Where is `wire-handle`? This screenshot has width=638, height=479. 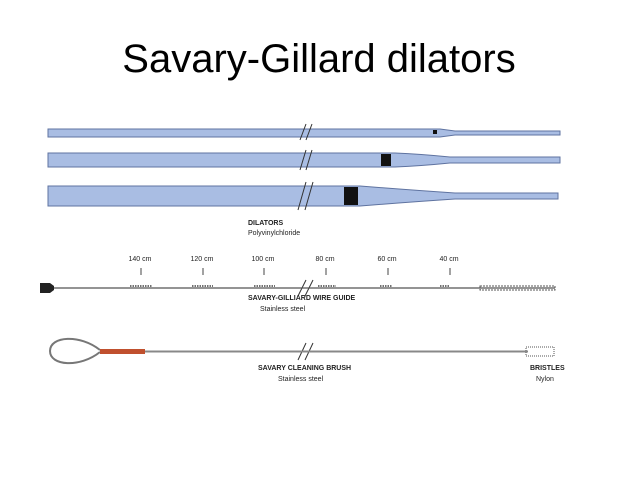 wire-handle is located at coordinates (47, 288).